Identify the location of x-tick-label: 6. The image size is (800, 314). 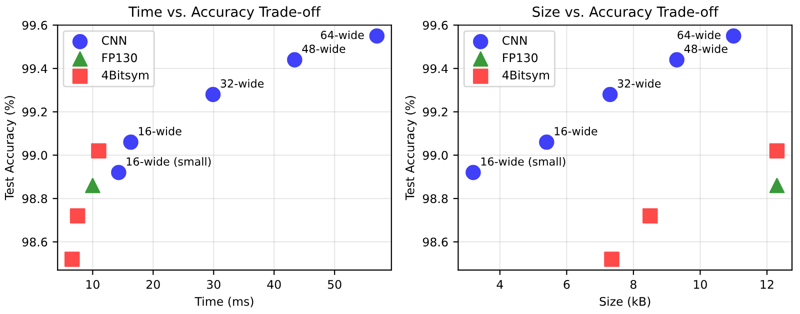
(567, 284).